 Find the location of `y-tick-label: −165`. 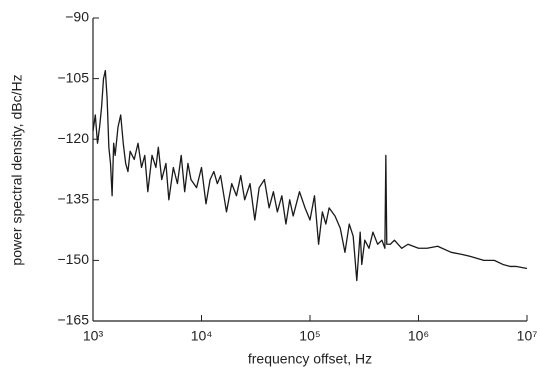

y-tick-label: −165 is located at coordinates (73, 320).